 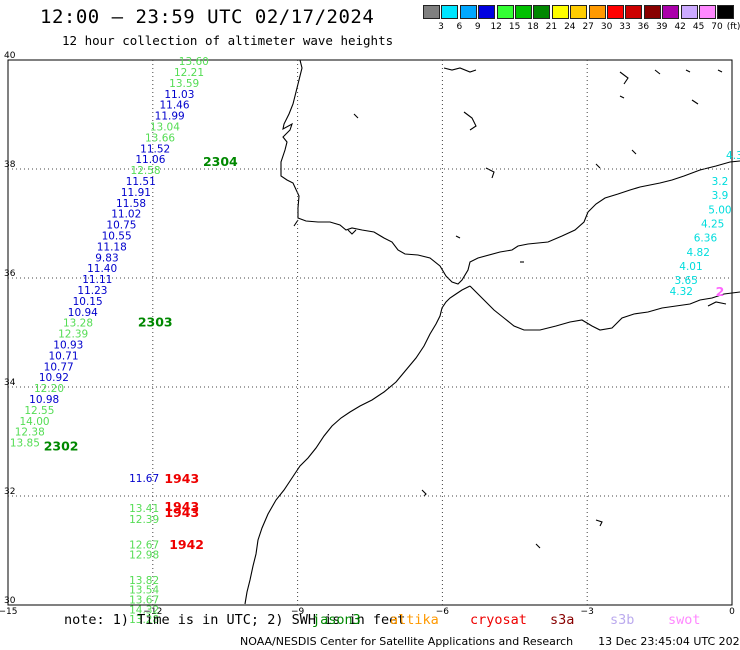 I want to click on swh-value: 12.58, so click(x=146, y=171).